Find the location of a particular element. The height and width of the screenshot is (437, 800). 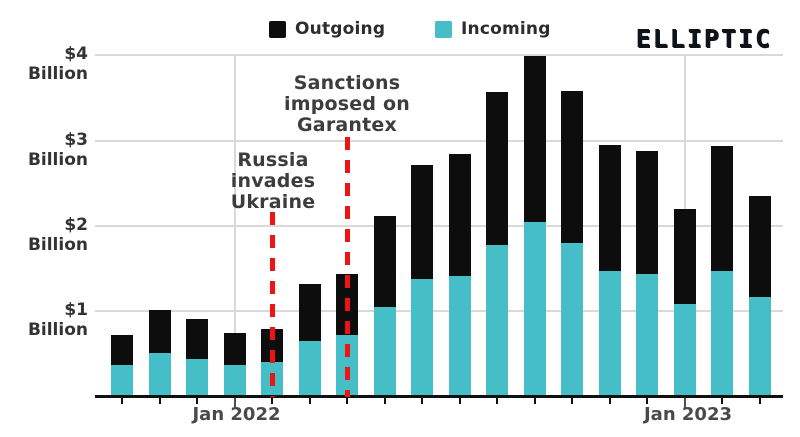

y-axis-label-3b: $3 Billion is located at coordinates (57, 149).